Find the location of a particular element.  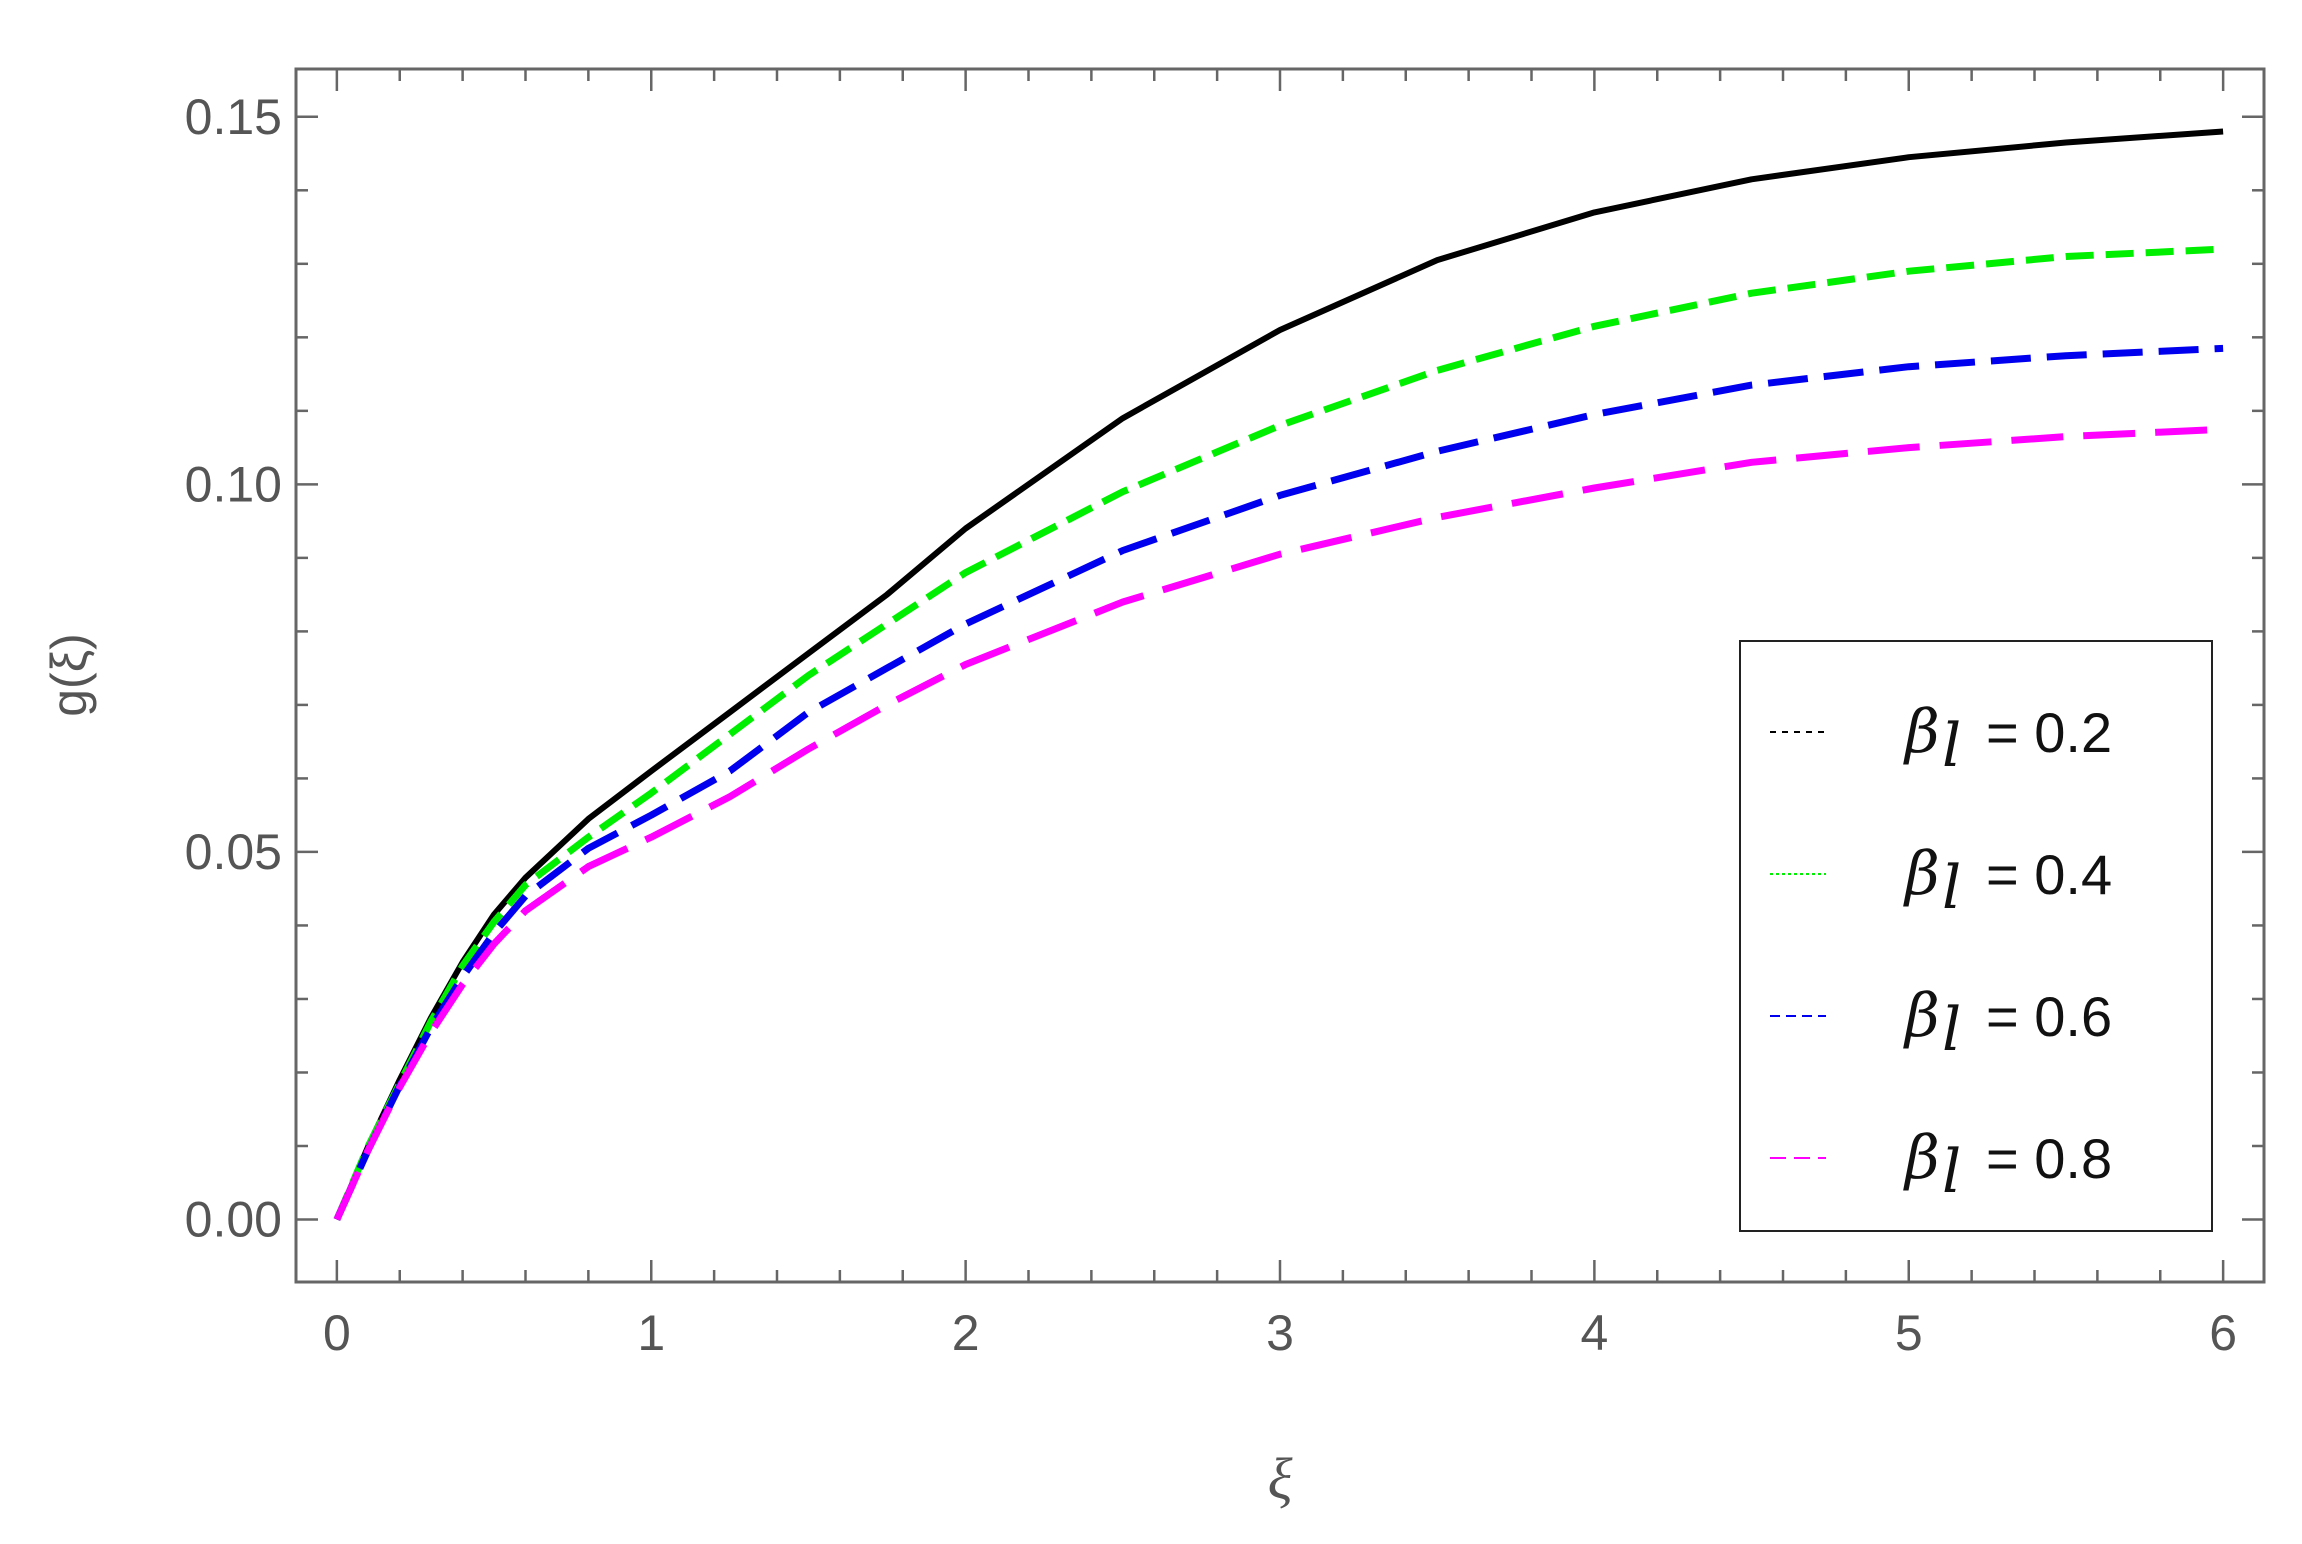

y-tick-labels: 0.00 0.05 0.10 0.15 is located at coordinates (233, 668).